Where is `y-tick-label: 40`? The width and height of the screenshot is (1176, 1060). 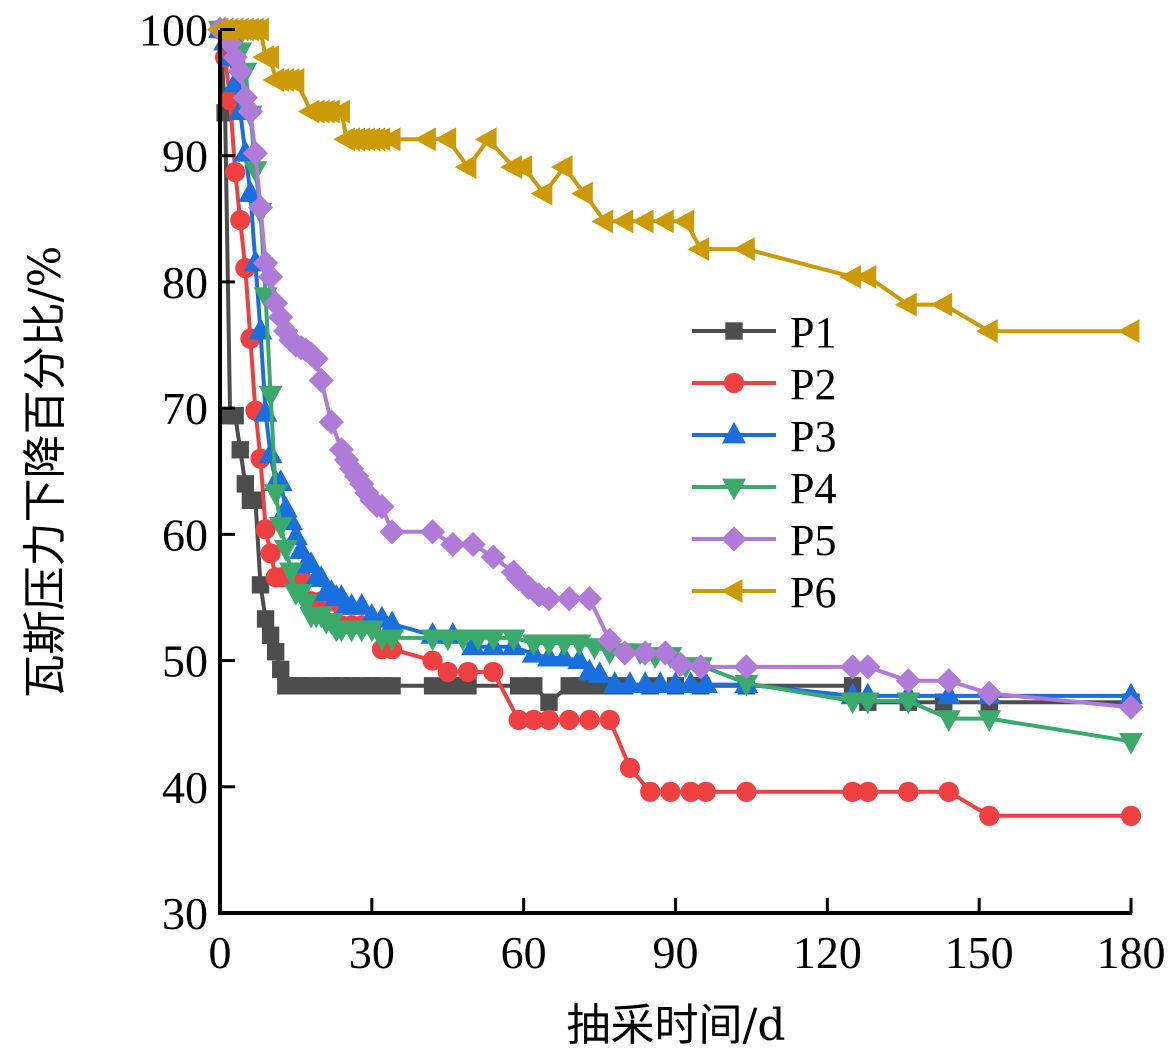 y-tick-label: 40 is located at coordinates (185, 787).